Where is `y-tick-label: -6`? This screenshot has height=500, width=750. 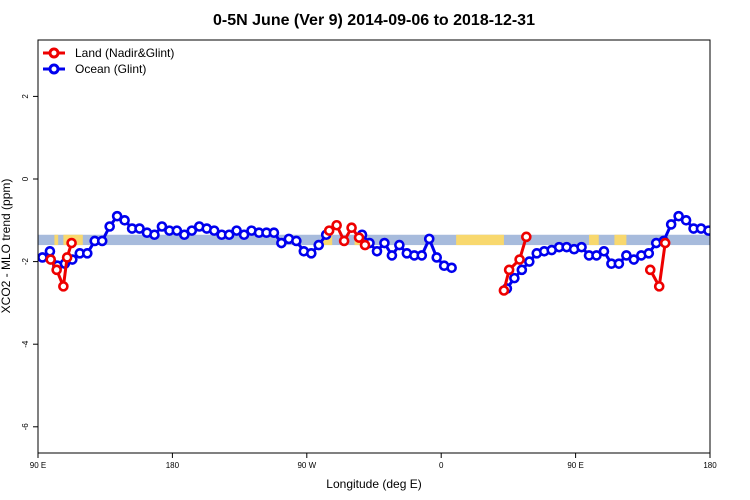 y-tick-label: -6 is located at coordinates (25, 427).